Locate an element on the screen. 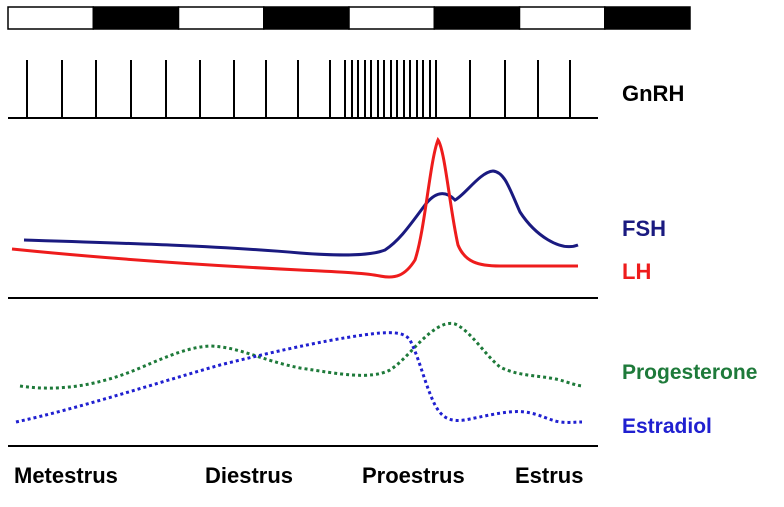 The width and height of the screenshot is (784, 507). stage-label-proestrus: Proestrus is located at coordinates (413, 475).